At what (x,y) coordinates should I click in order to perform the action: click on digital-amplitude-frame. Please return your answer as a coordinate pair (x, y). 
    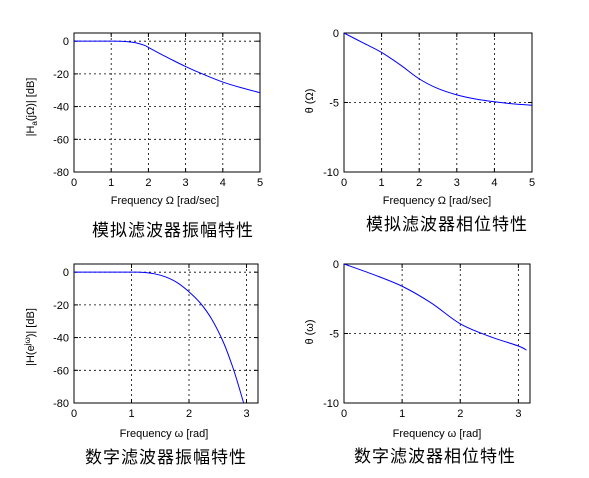
    Looking at the image, I should click on (166, 333).